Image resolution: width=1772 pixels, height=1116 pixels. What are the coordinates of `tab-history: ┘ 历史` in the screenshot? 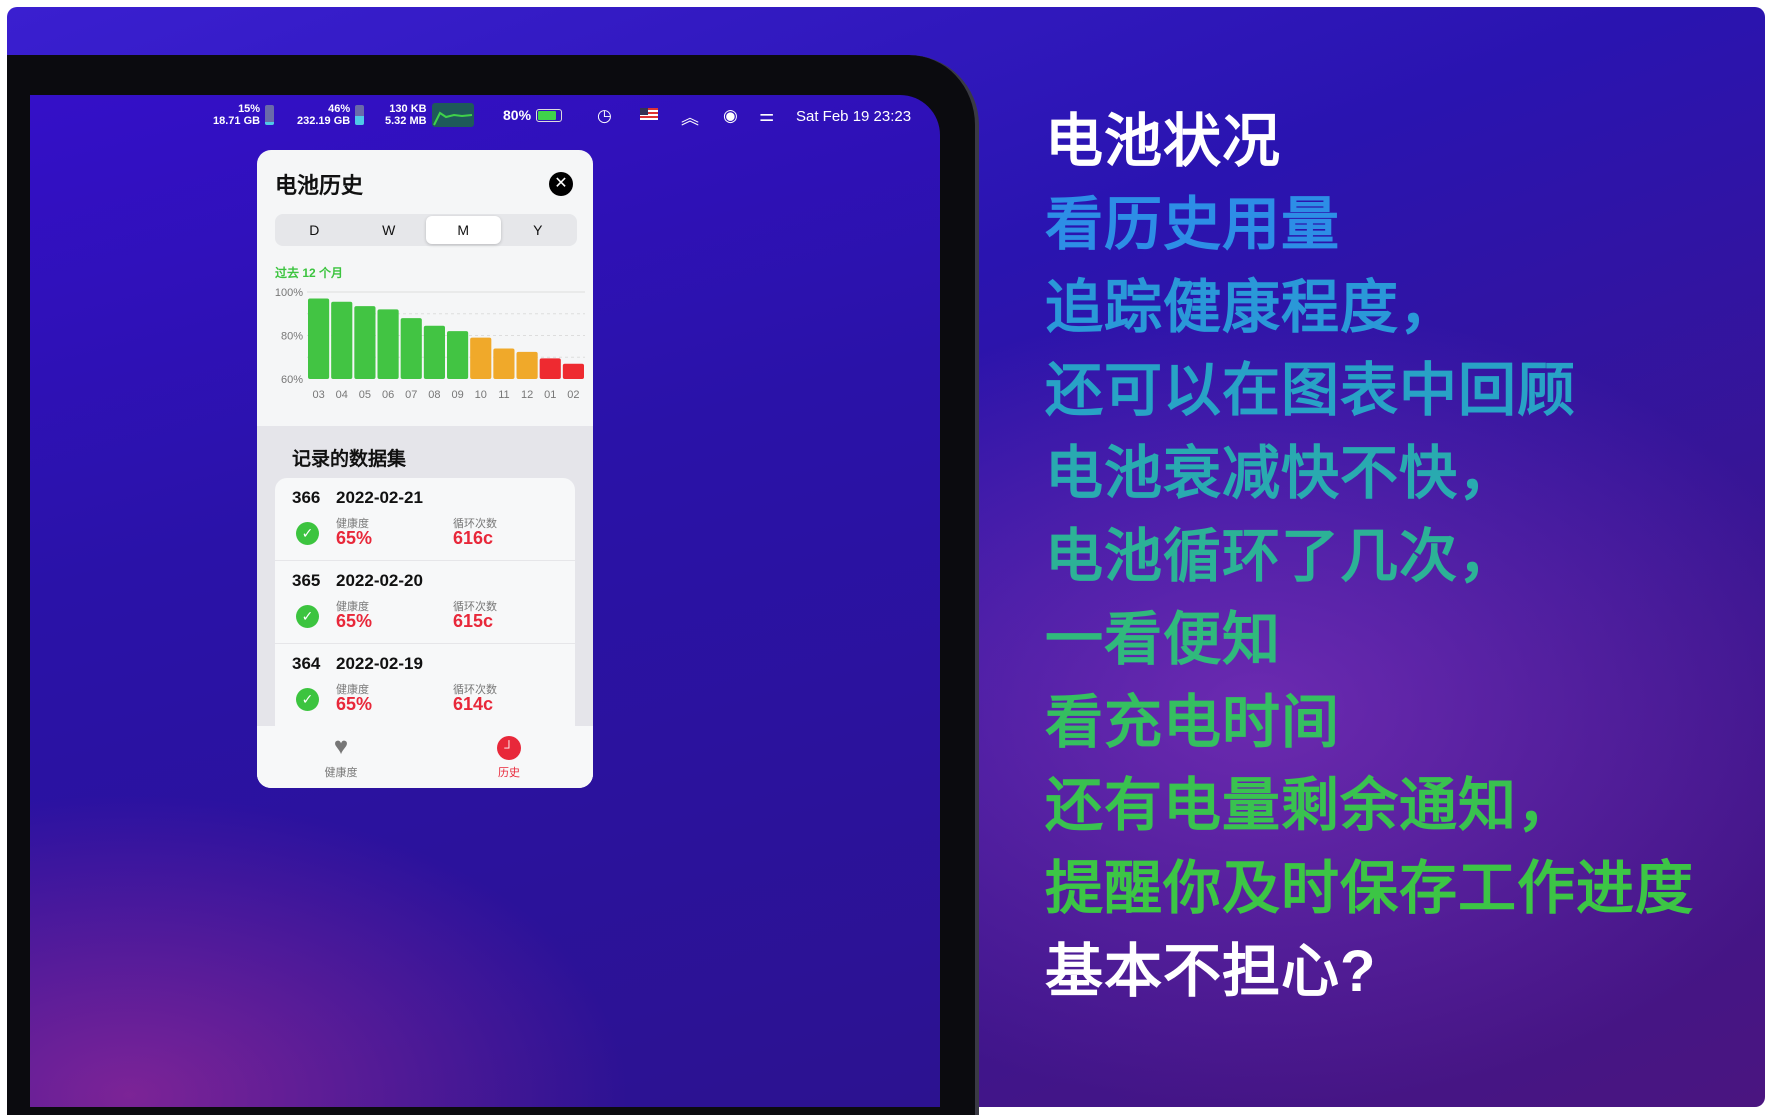 It's located at (509, 757).